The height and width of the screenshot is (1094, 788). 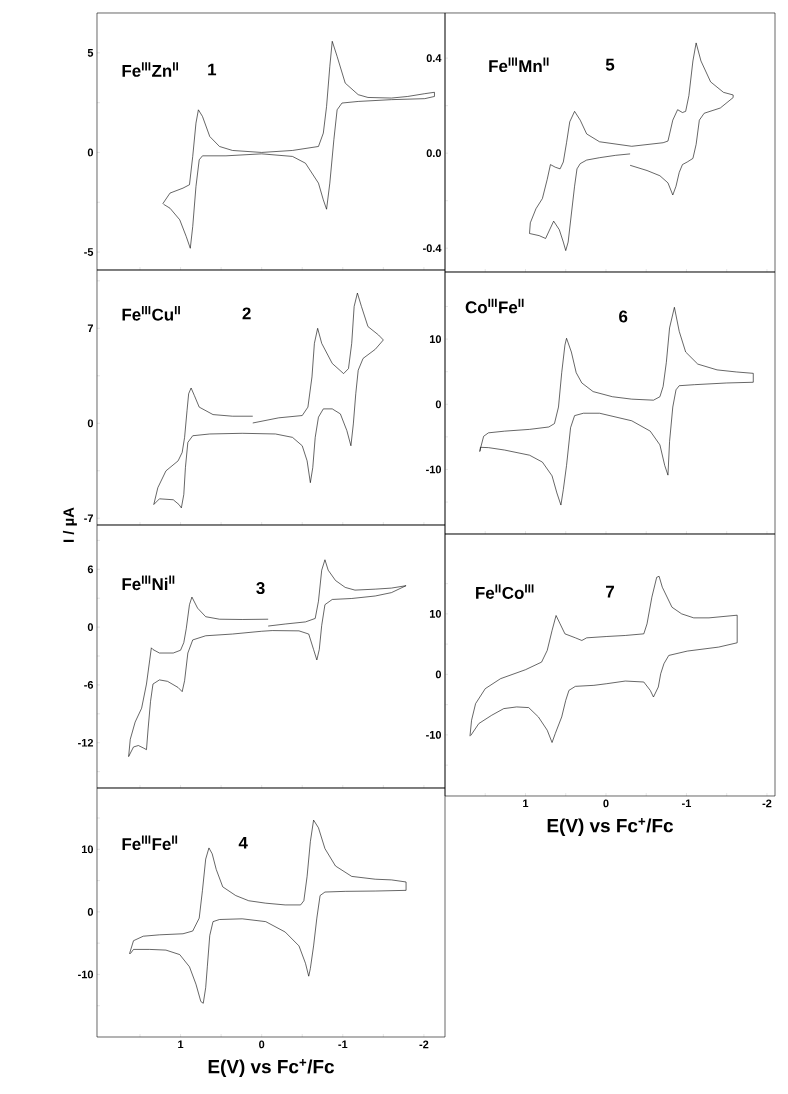 I want to click on text: Fe$^{III}$Fe$^{II}$, so click(x=150, y=843).